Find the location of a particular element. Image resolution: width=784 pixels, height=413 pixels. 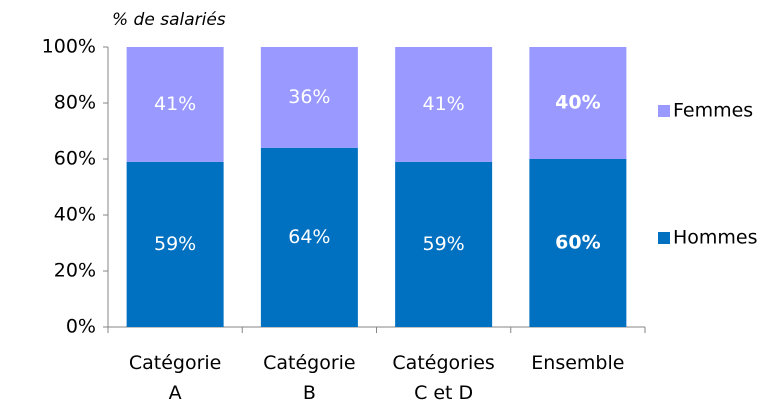

y-tick-label: 60% is located at coordinates (75, 159).